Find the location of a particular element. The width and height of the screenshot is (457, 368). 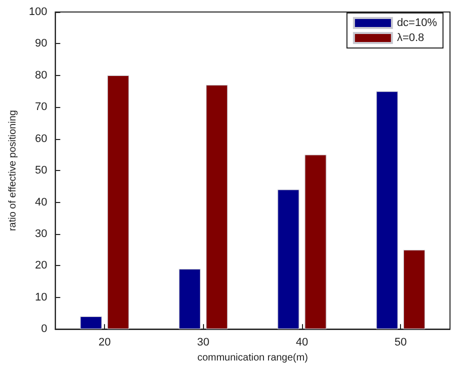

legend-label: λ=0.8 is located at coordinates (410, 38).